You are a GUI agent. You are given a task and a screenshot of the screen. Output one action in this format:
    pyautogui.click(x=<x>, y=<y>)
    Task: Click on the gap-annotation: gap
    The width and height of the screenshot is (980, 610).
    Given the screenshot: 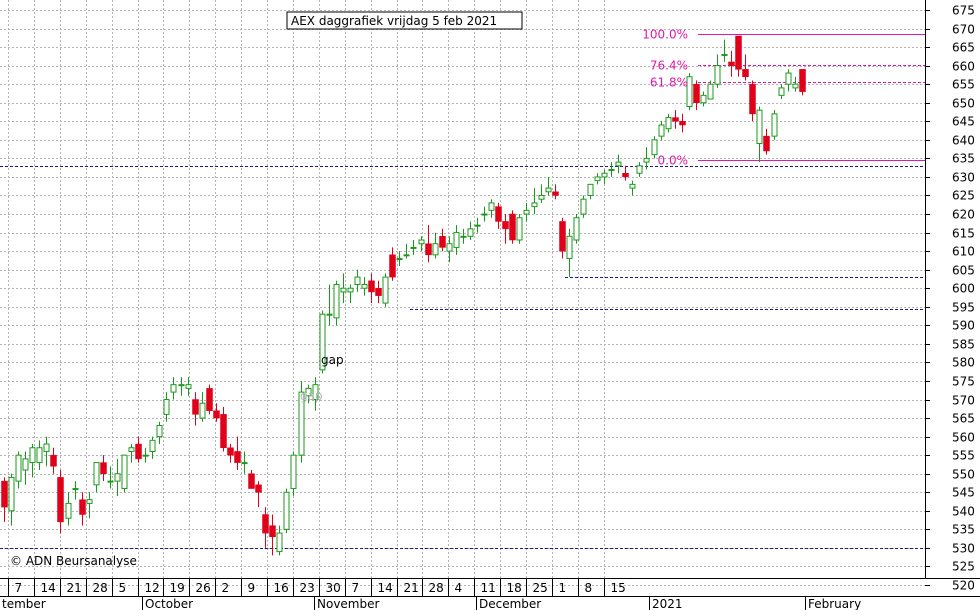 What is the action you would take?
    pyautogui.click(x=332, y=360)
    